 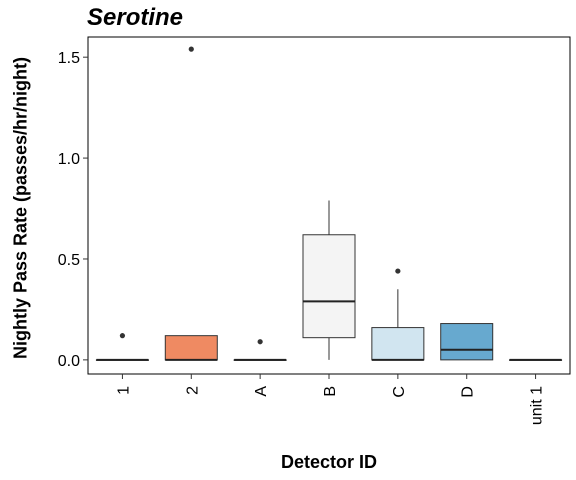 What do you see at coordinates (468, 392) in the screenshot?
I see `x-tick-label: D` at bounding box center [468, 392].